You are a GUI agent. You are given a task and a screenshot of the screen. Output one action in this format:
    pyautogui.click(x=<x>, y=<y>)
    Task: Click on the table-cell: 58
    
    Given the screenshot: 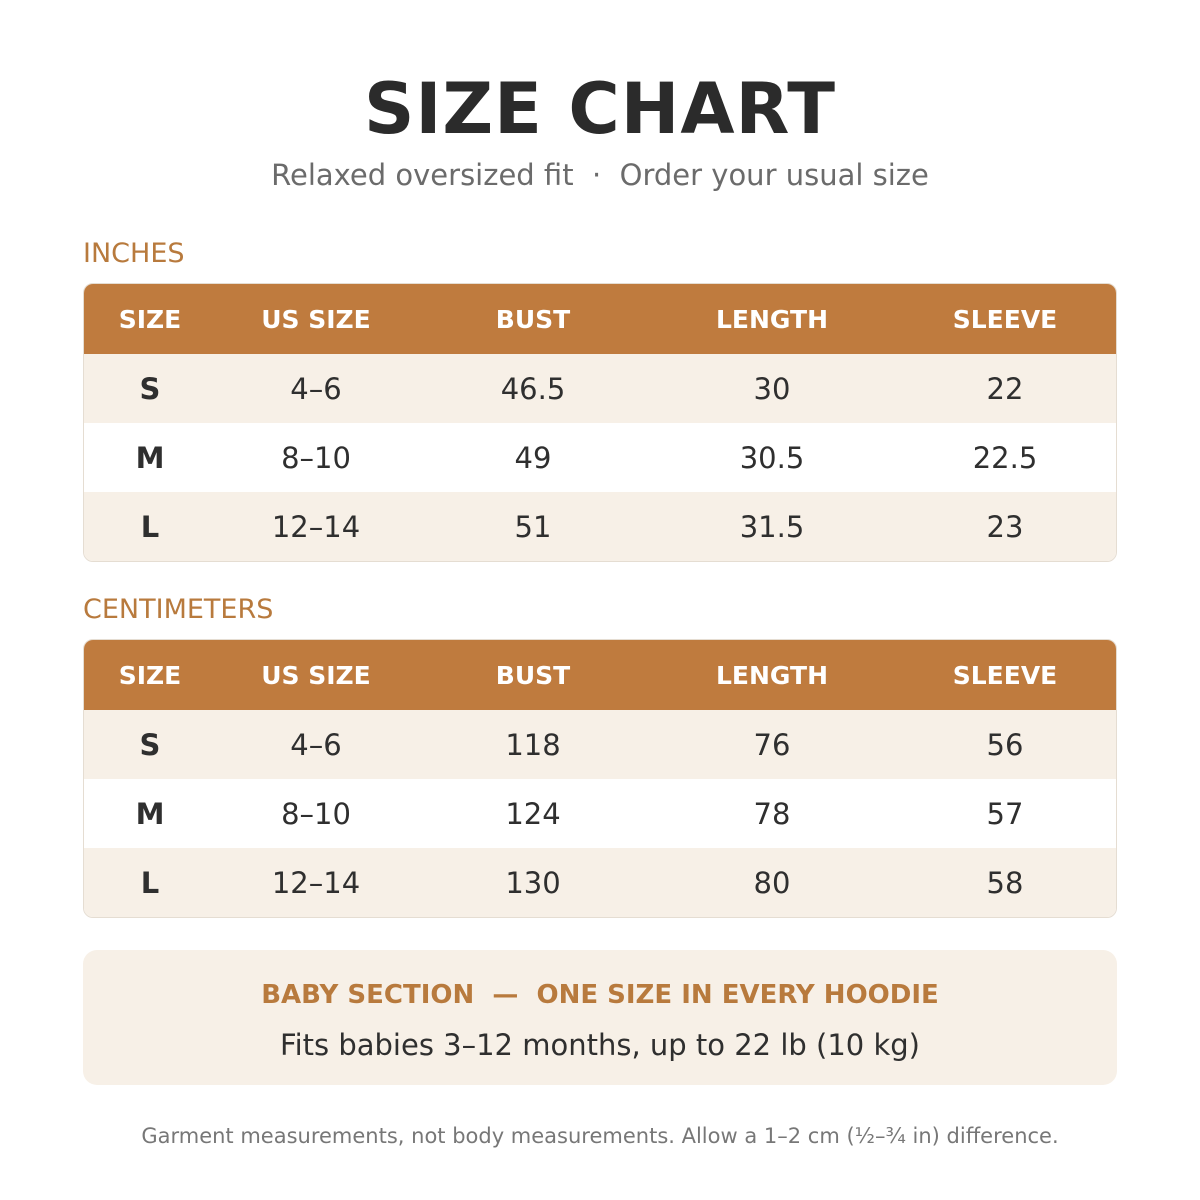 What is the action you would take?
    pyautogui.click(x=1005, y=882)
    